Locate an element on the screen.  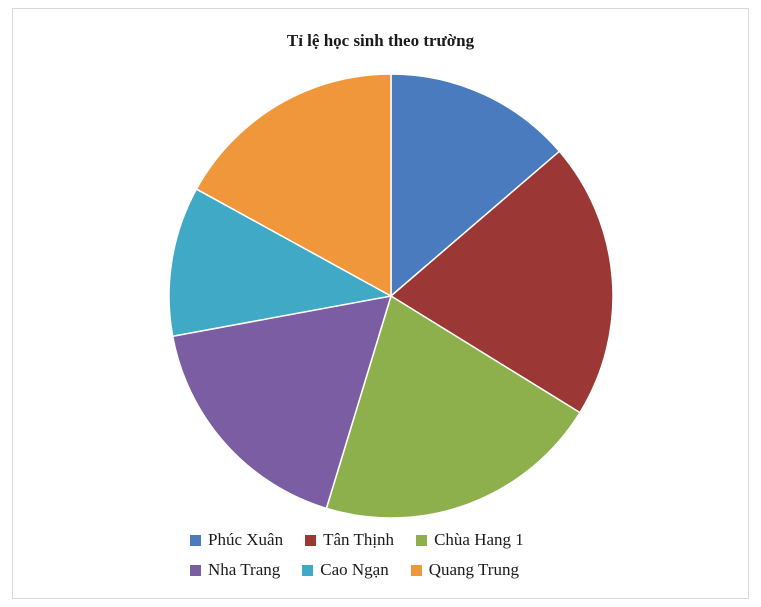
chart-title: Tỉ lệ học sinh theo trường is located at coordinates (380, 40).